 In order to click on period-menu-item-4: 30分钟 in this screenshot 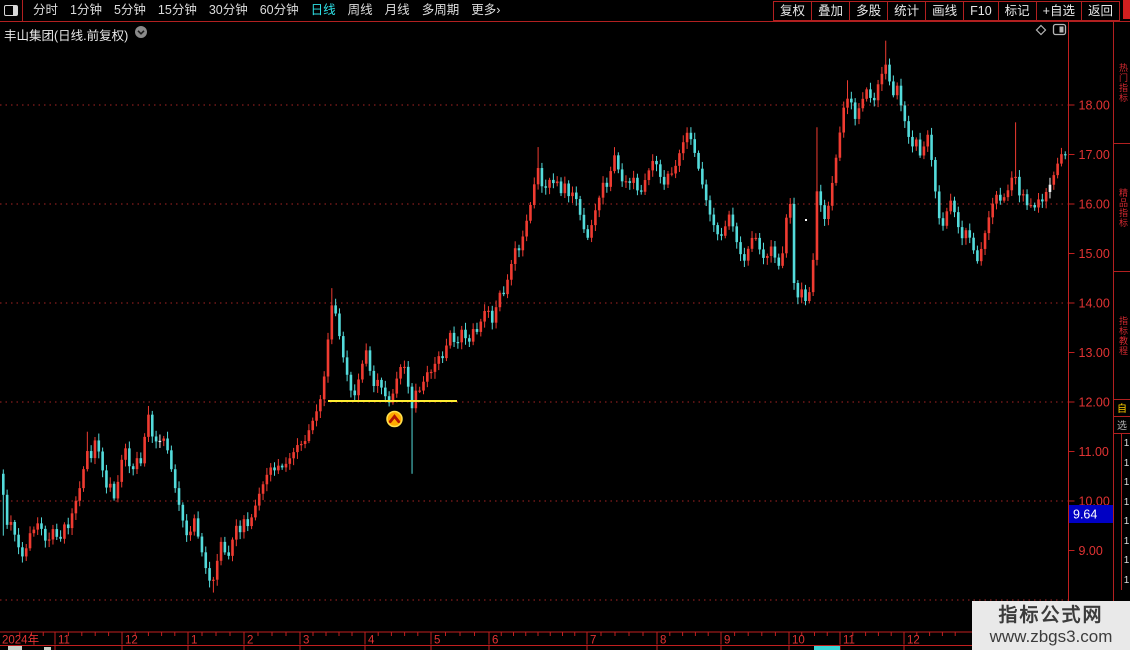, I will do `click(228, 10)`.